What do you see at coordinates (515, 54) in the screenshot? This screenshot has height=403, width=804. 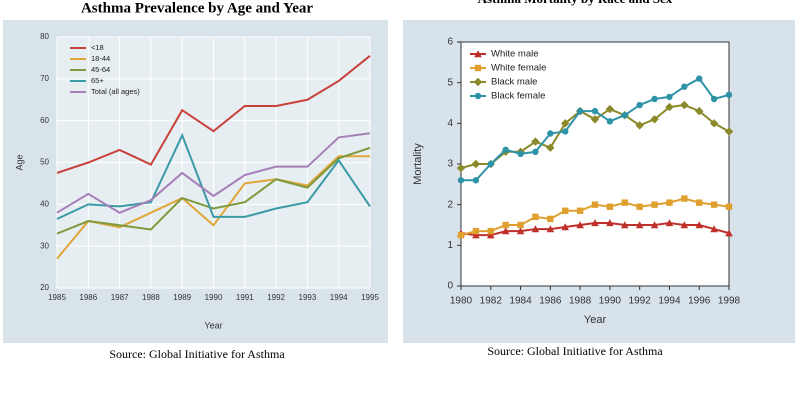 I see `legend-label: White male` at bounding box center [515, 54].